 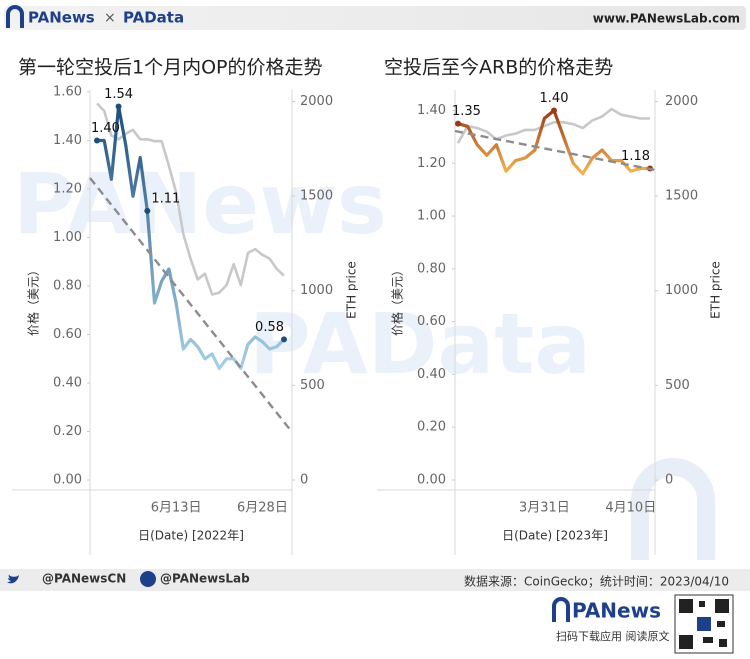 What do you see at coordinates (176, 508) in the screenshot?
I see `x-tick-label: 6月13日` at bounding box center [176, 508].